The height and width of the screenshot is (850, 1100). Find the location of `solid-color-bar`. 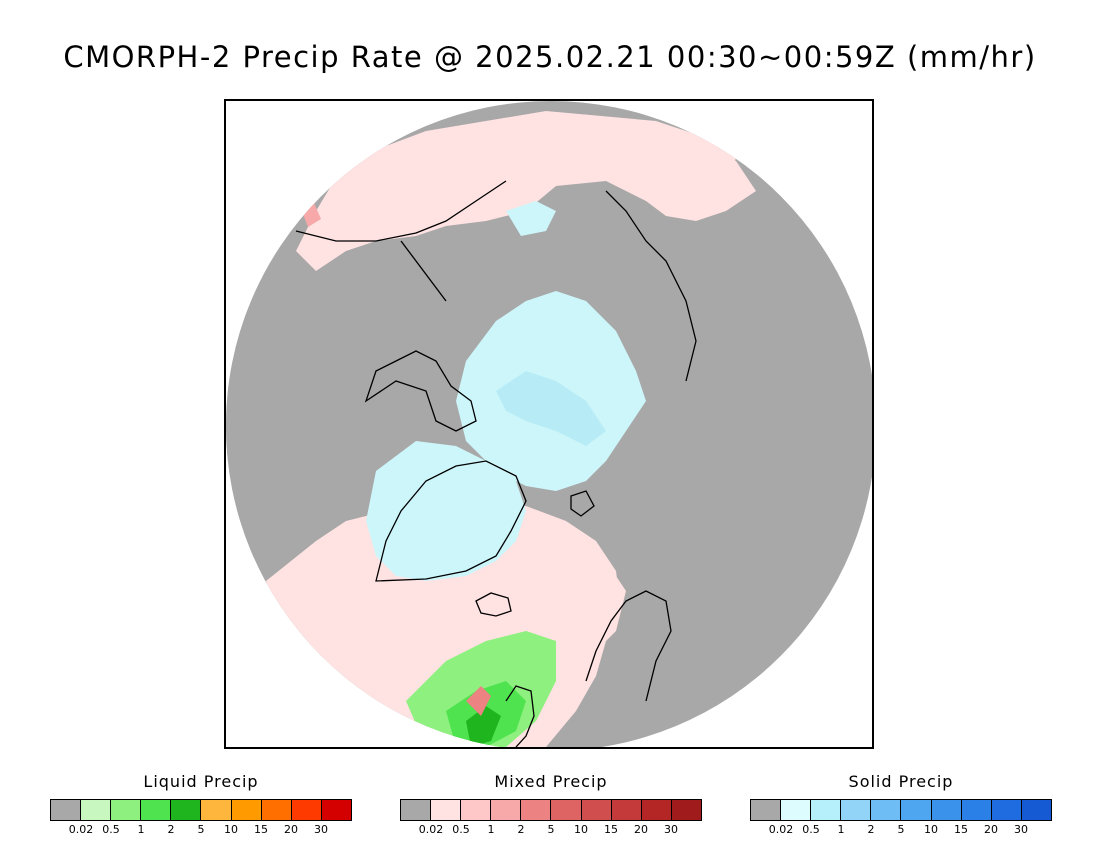

solid-color-bar is located at coordinates (901, 810).